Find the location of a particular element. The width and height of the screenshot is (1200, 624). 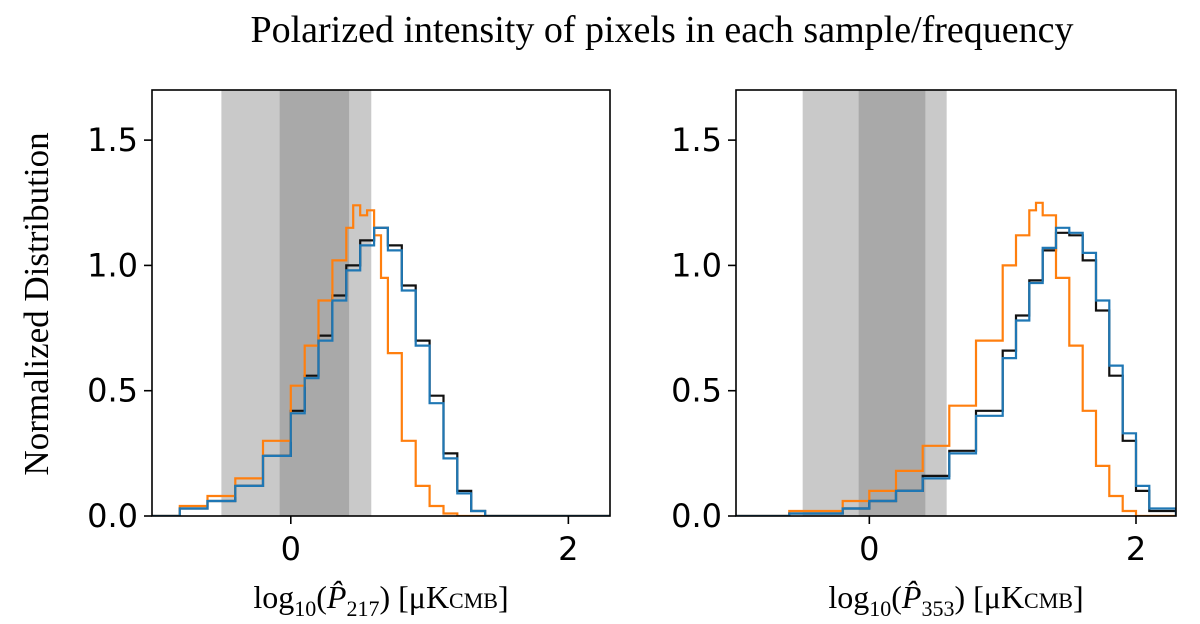

x-axis-label: log10(P̂353) [μKCMB] is located at coordinates (955, 600).